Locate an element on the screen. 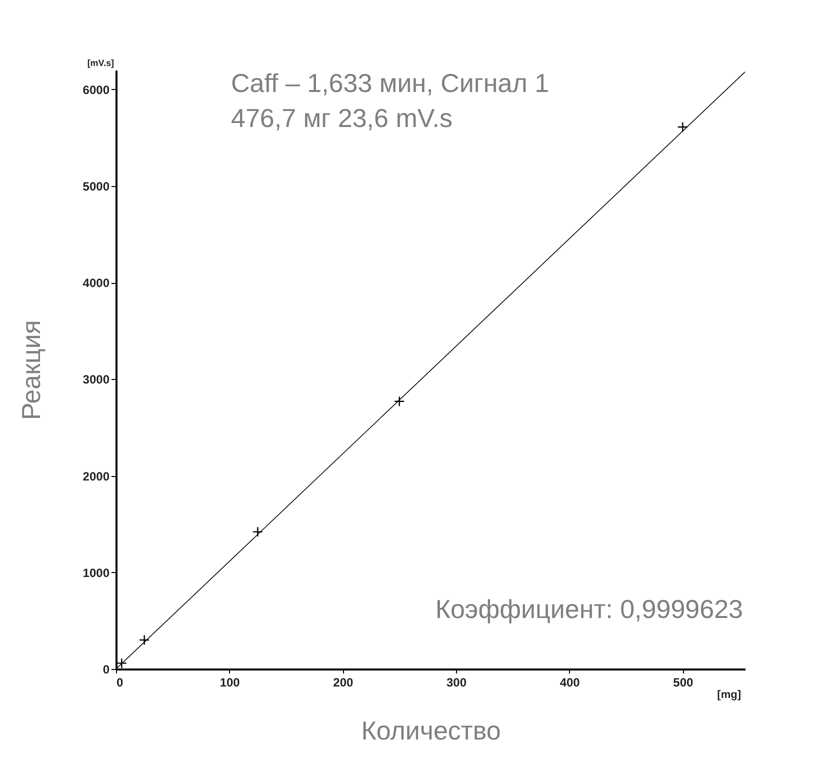 The height and width of the screenshot is (762, 816). text: [mV.s] is located at coordinates (100, 63).